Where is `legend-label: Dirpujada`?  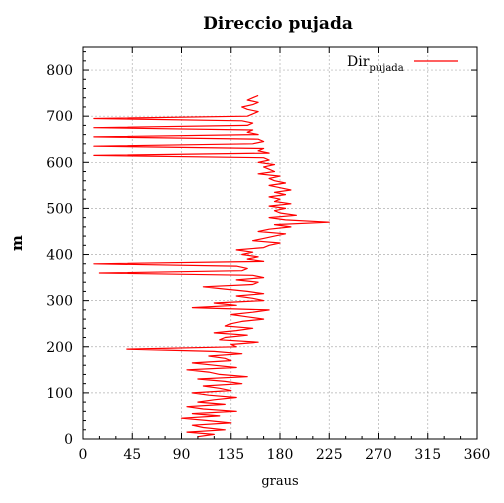
legend-label: Dirpujada is located at coordinates (375, 64).